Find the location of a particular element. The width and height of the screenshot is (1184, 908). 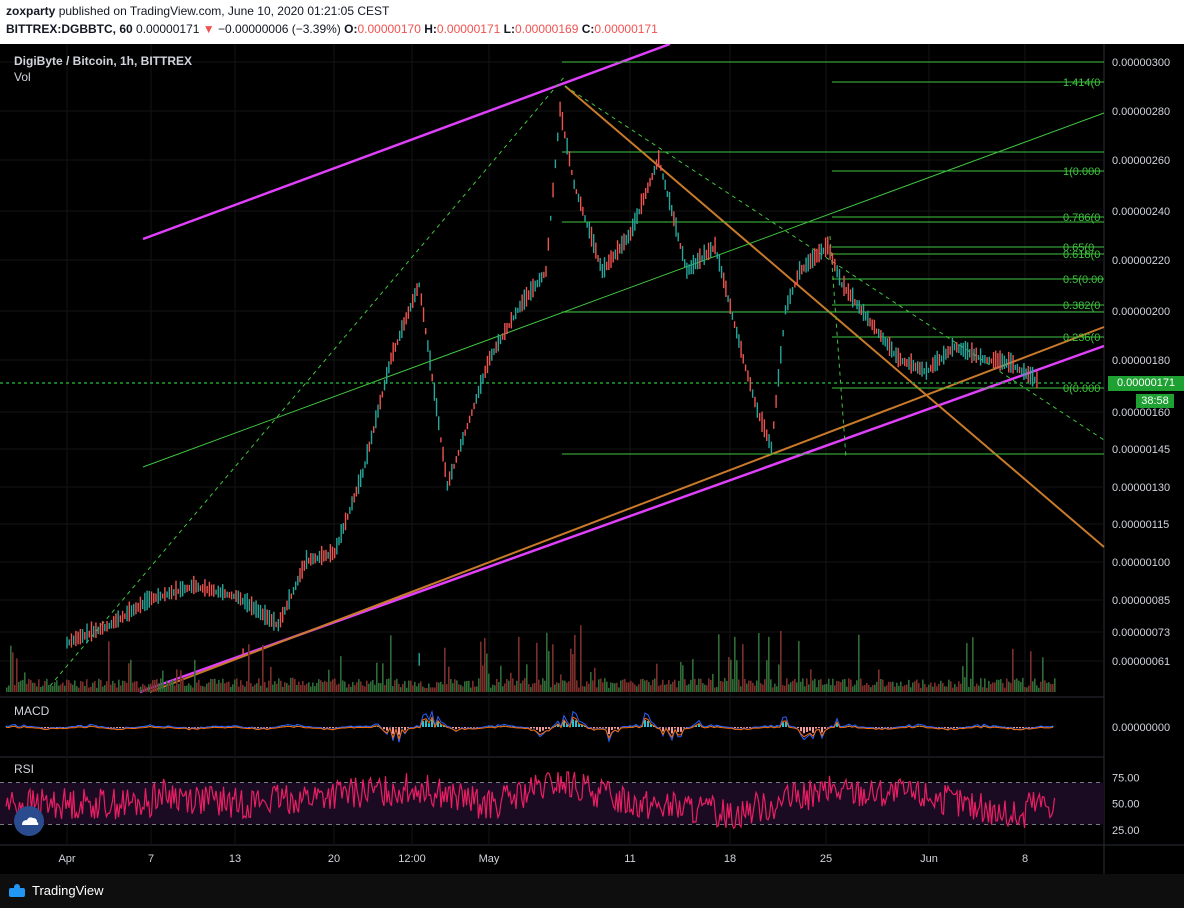

tradingview-logo-icon is located at coordinates (17, 891).